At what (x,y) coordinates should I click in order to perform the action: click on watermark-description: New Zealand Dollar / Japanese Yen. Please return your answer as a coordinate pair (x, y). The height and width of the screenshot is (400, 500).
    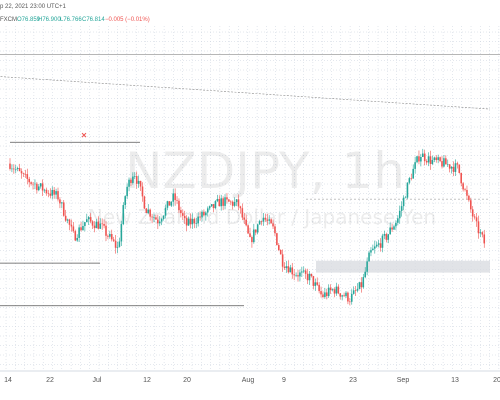
    Looking at the image, I should click on (262, 217).